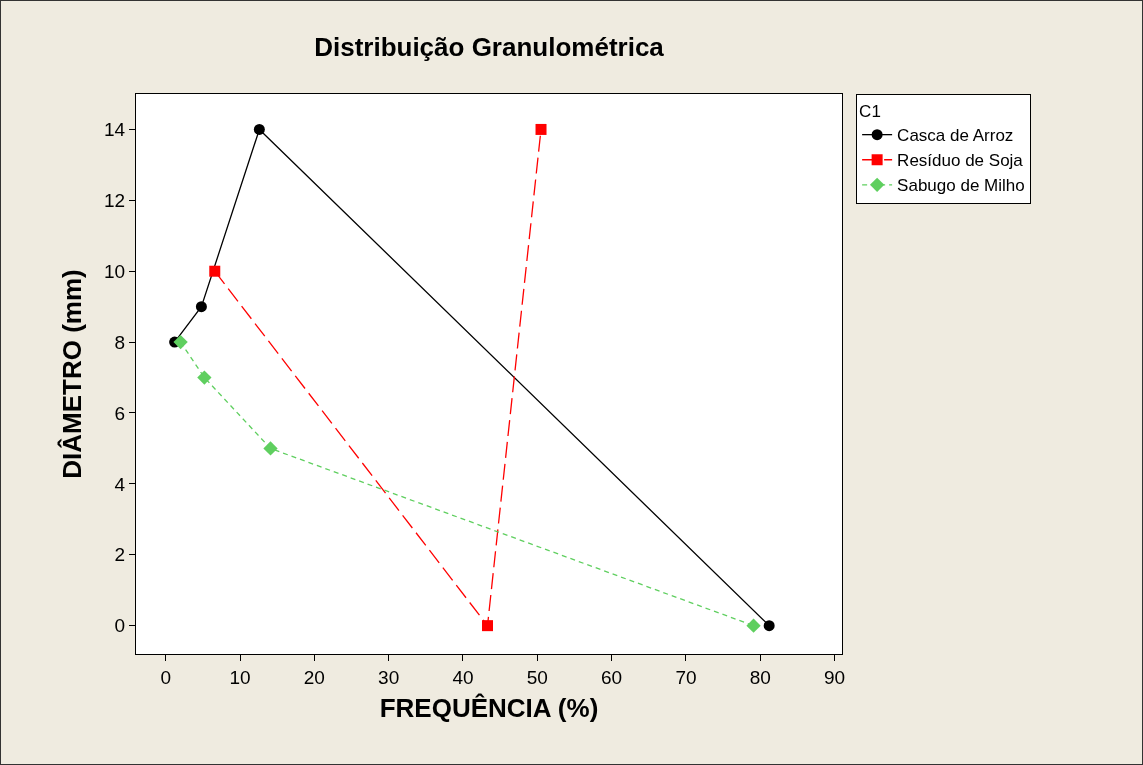 The width and height of the screenshot is (1143, 765). I want to click on x-tick-label: 40, so click(463, 677).